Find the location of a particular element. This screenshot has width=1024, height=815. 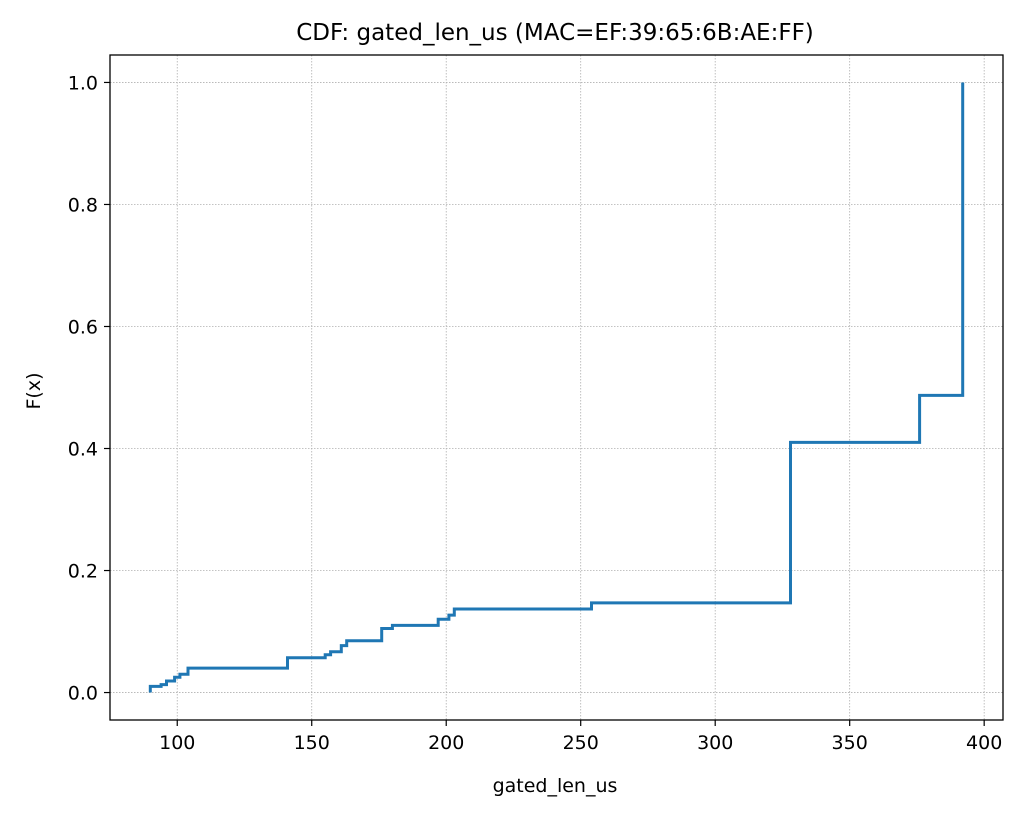

y-tick-label: 0.0 is located at coordinates (83, 694).